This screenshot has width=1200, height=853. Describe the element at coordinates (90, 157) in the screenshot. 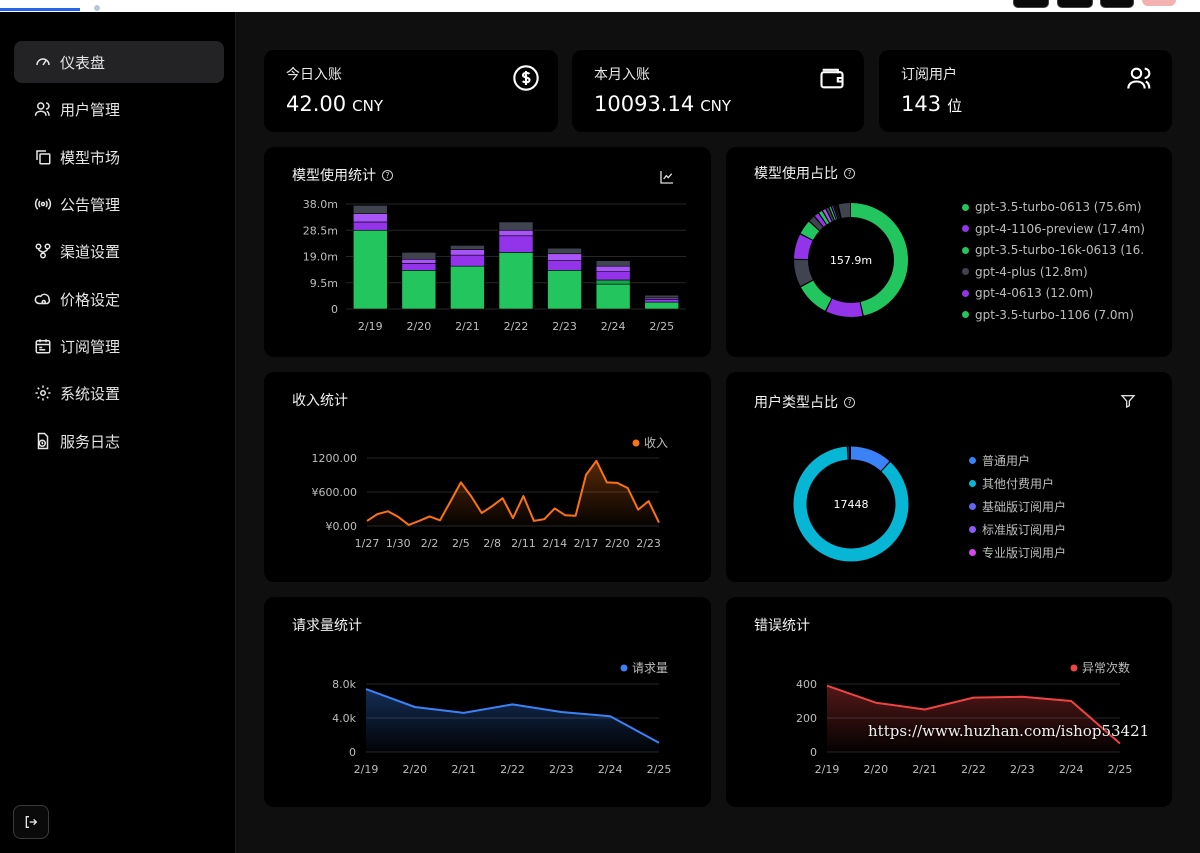

I see `sidebar-item-label: 模型市场` at that location.